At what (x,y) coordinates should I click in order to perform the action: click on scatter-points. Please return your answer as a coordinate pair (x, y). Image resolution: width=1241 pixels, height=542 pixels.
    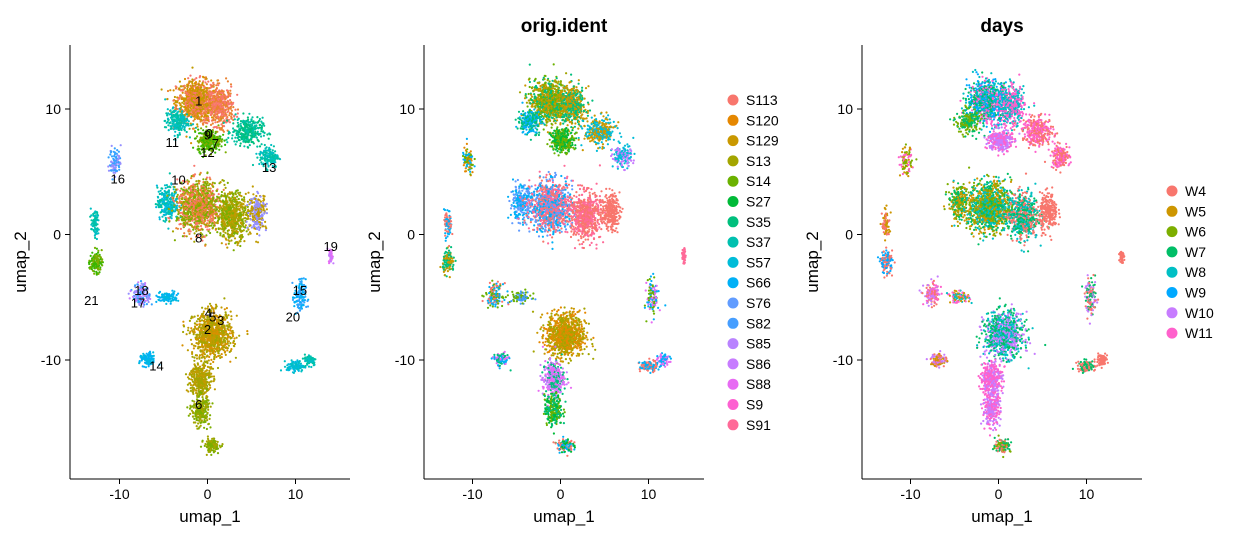
    Looking at the image, I should click on (211, 262).